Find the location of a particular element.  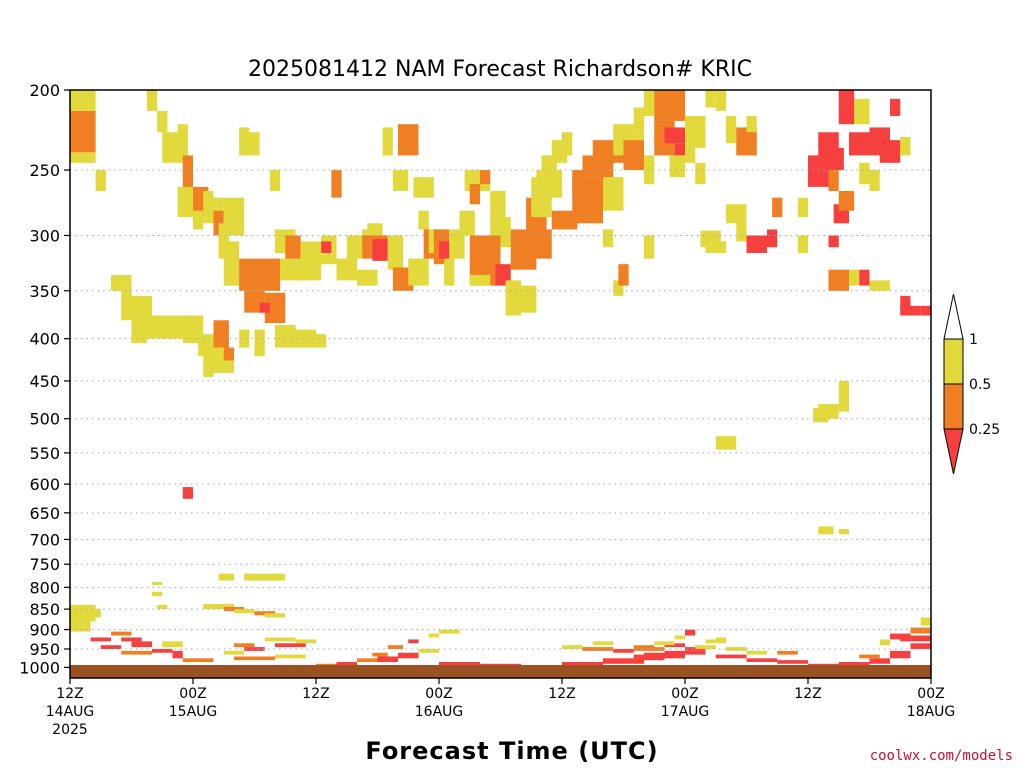

y-tick-label: 300 is located at coordinates (44, 235).